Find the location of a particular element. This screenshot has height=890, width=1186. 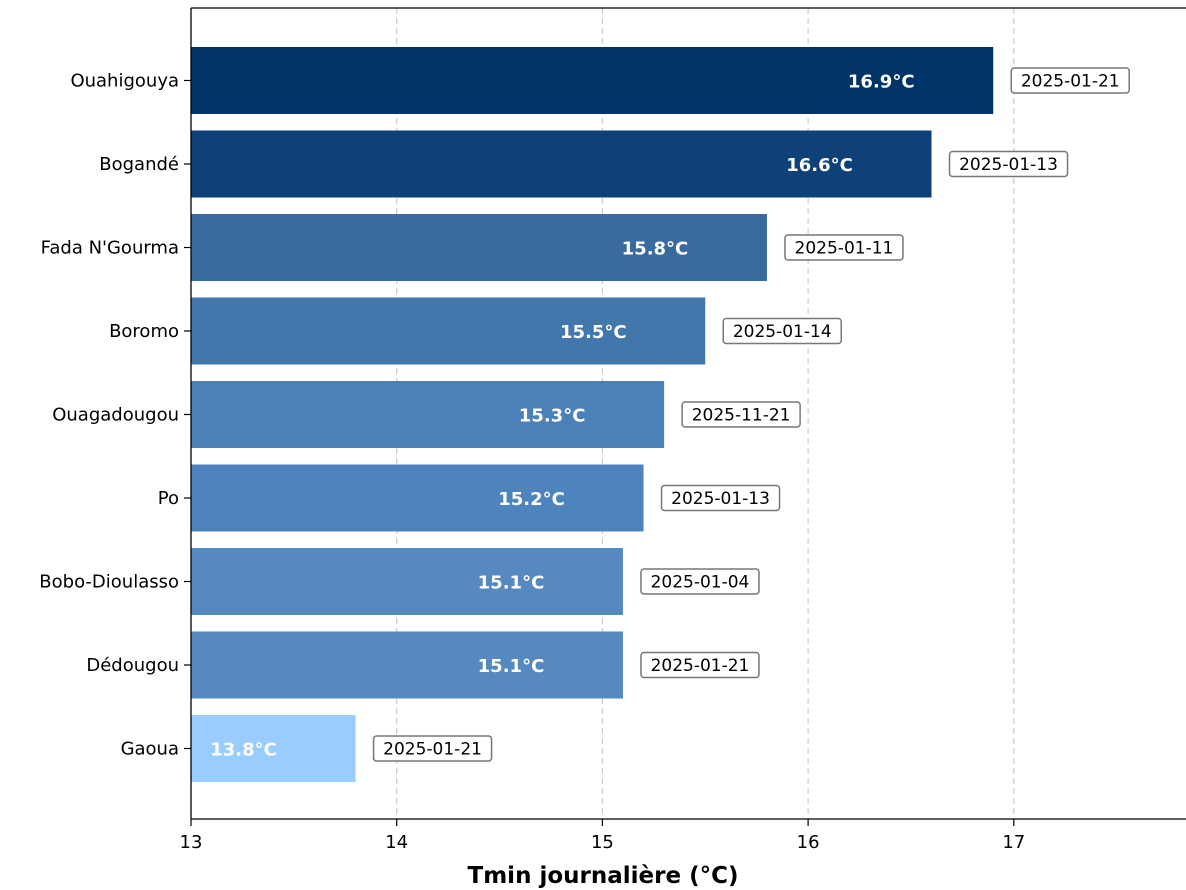

value-label: 15.8°C is located at coordinates (655, 249).